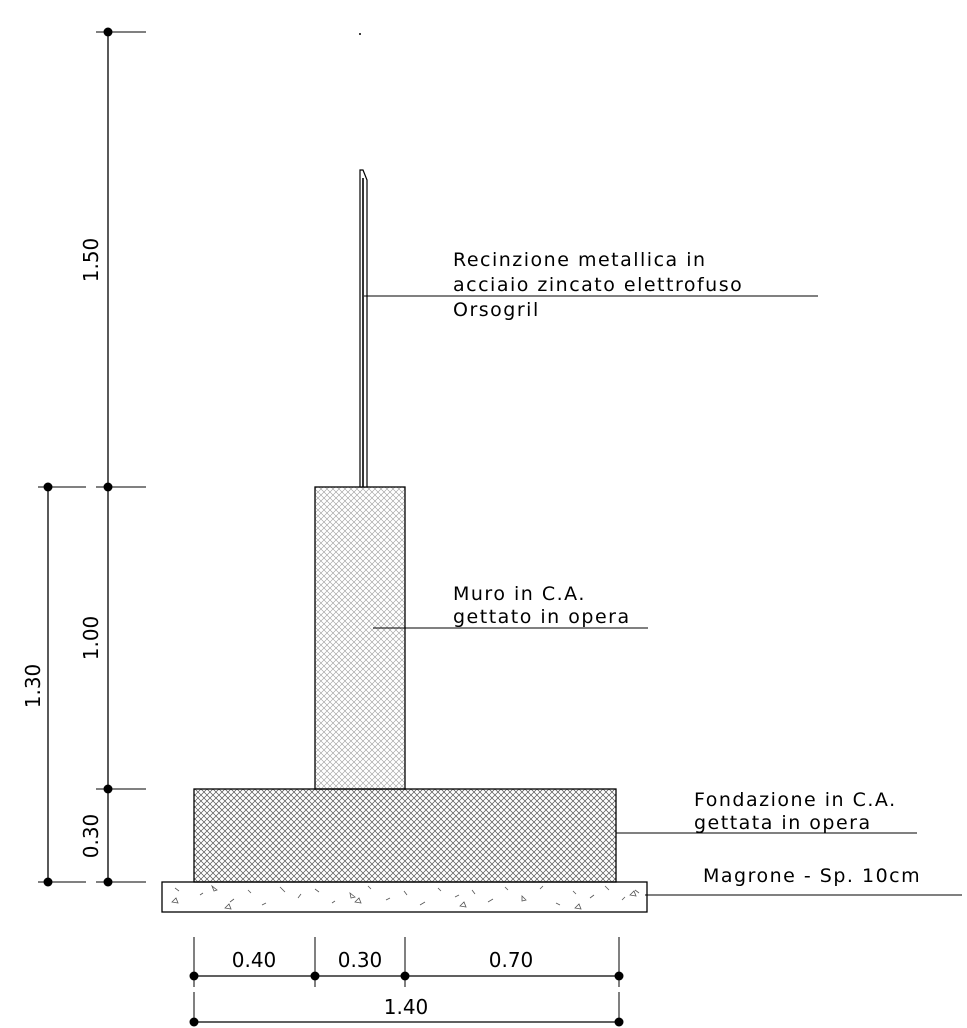 The image size is (967, 1028). Describe the element at coordinates (91, 638) in the screenshot. I see `dim-wall-height: 1.00` at that location.